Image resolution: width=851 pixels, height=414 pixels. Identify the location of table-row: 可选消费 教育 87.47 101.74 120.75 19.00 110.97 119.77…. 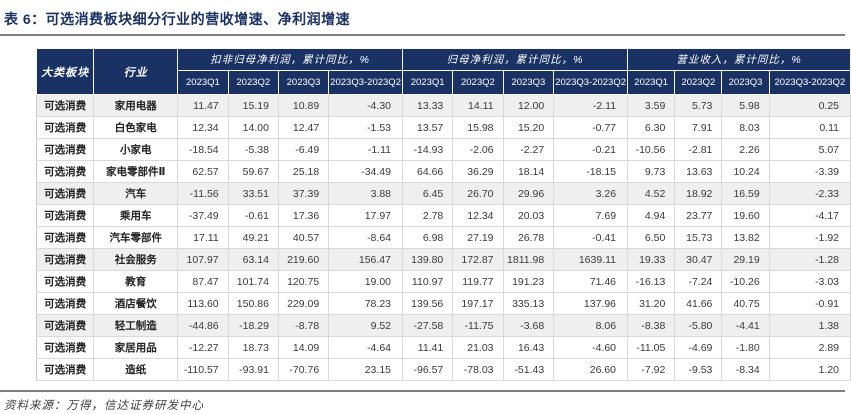
(443, 281).